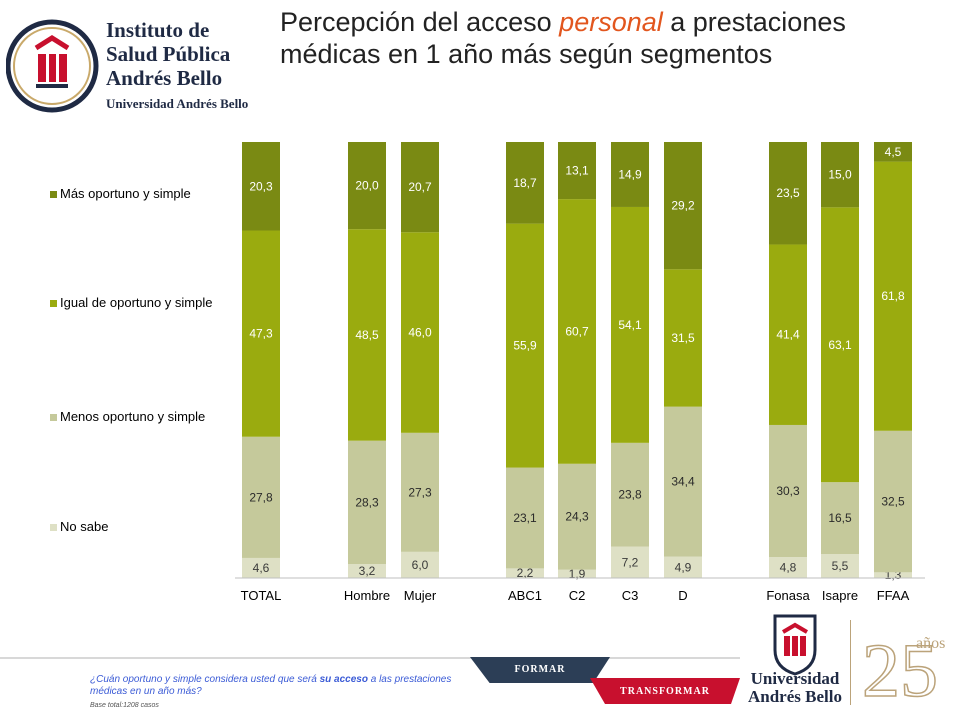 The image size is (960, 720). I want to click on data-label: 1,9, so click(577, 574).